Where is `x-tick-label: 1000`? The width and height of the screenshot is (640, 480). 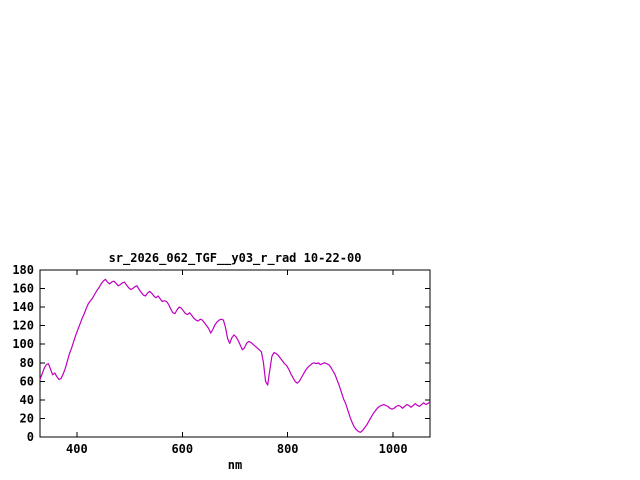
x-tick-label: 1000 is located at coordinates (393, 449).